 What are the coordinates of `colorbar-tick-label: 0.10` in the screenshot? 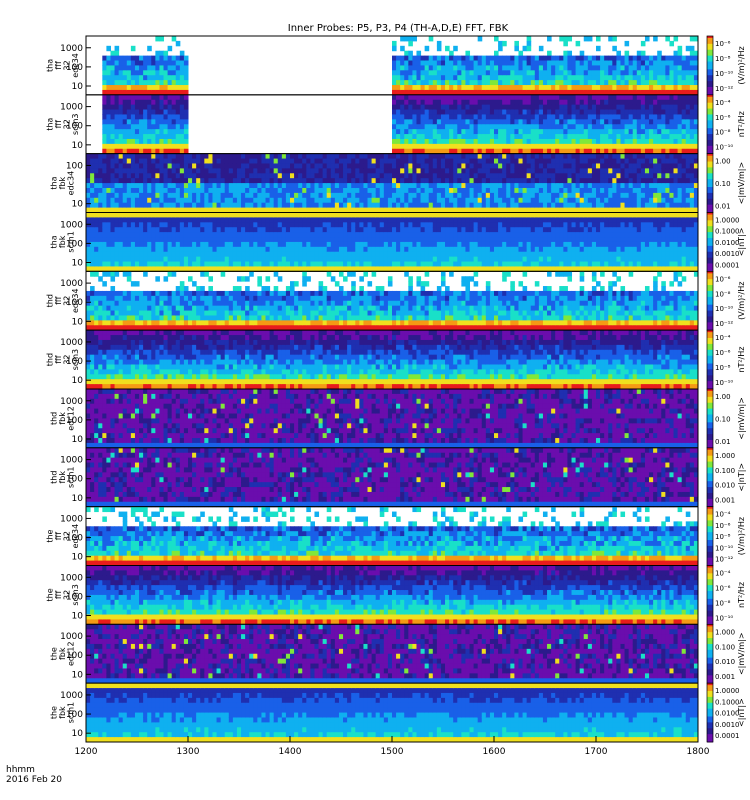 It's located at (723, 184).